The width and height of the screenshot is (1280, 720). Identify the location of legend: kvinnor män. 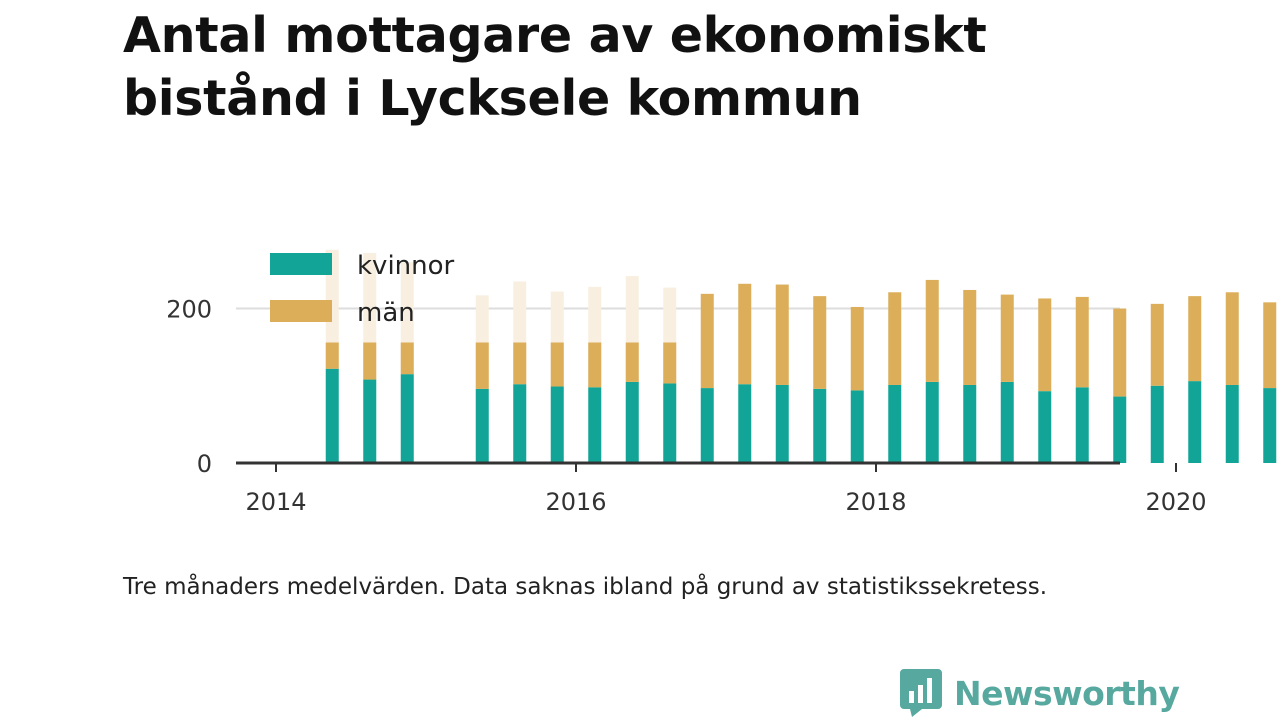
(362, 289).